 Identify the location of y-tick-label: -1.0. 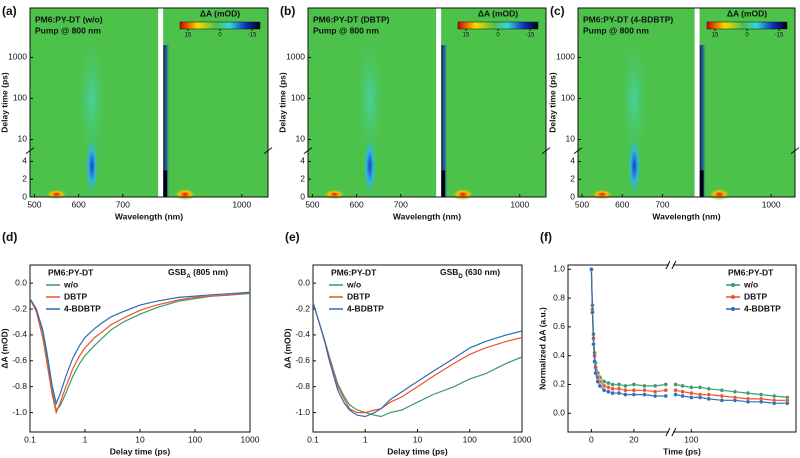
(302, 412).